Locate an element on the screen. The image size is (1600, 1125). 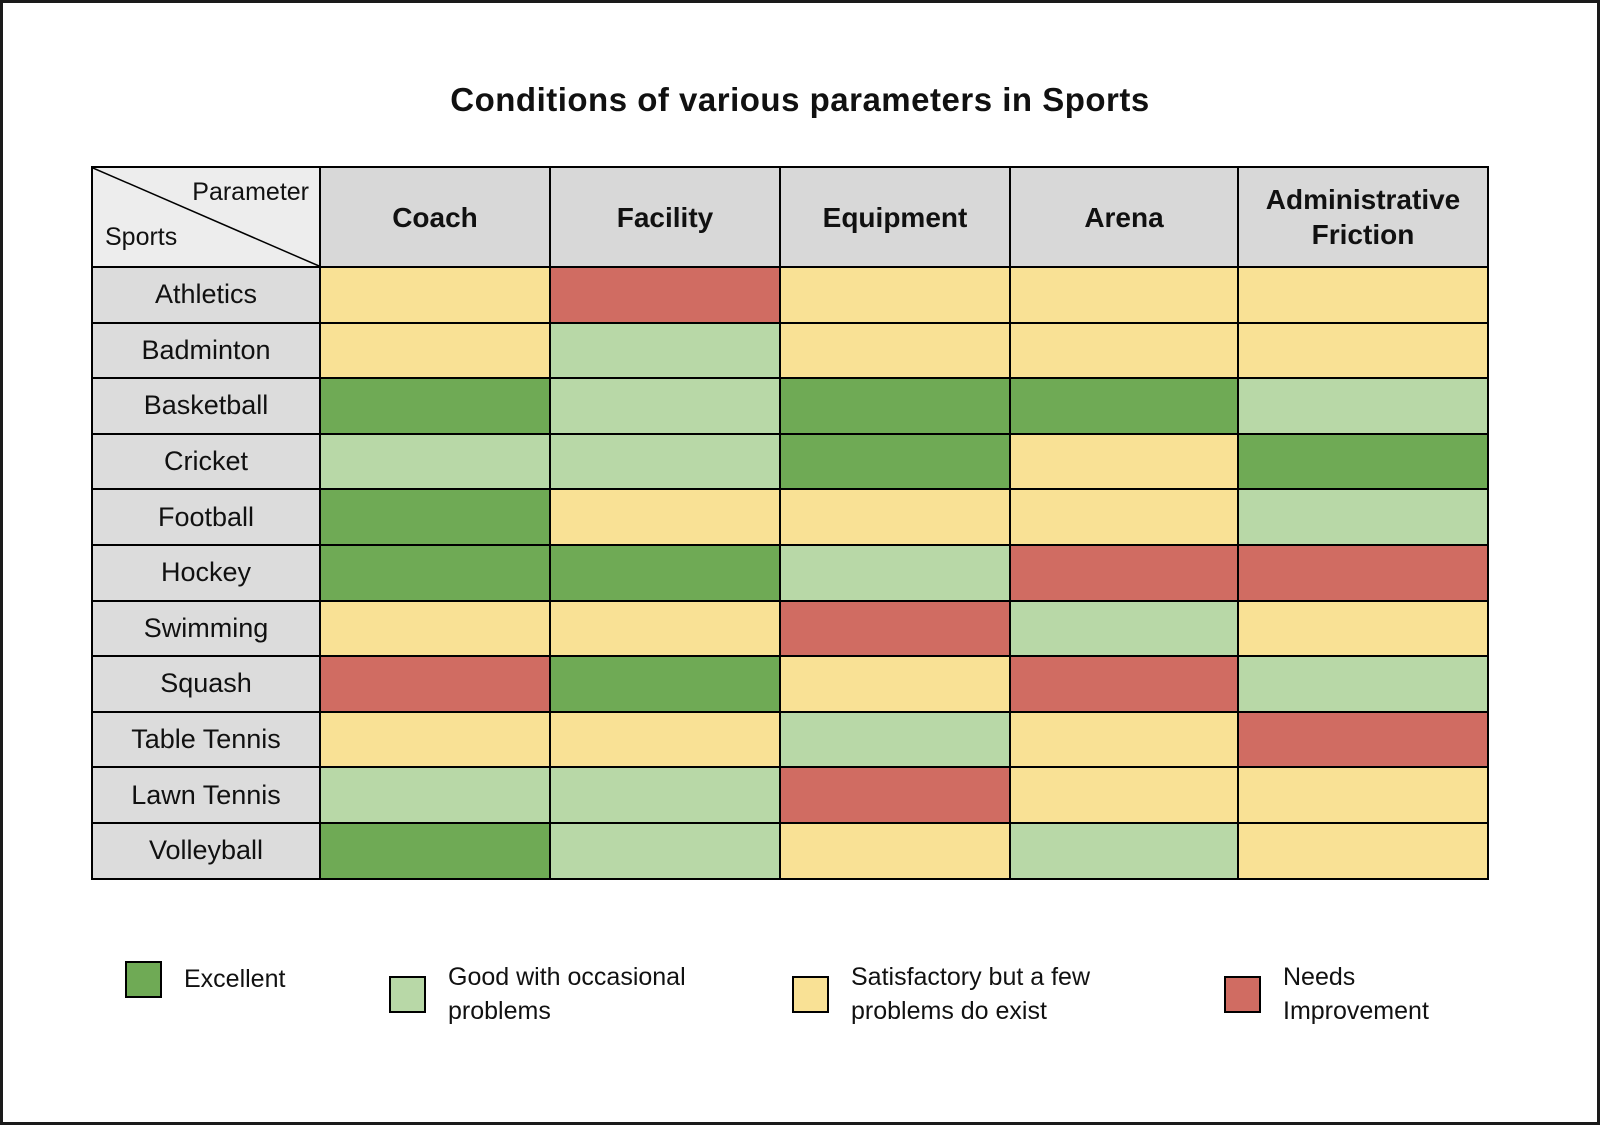
table-row: Football is located at coordinates (790, 517).